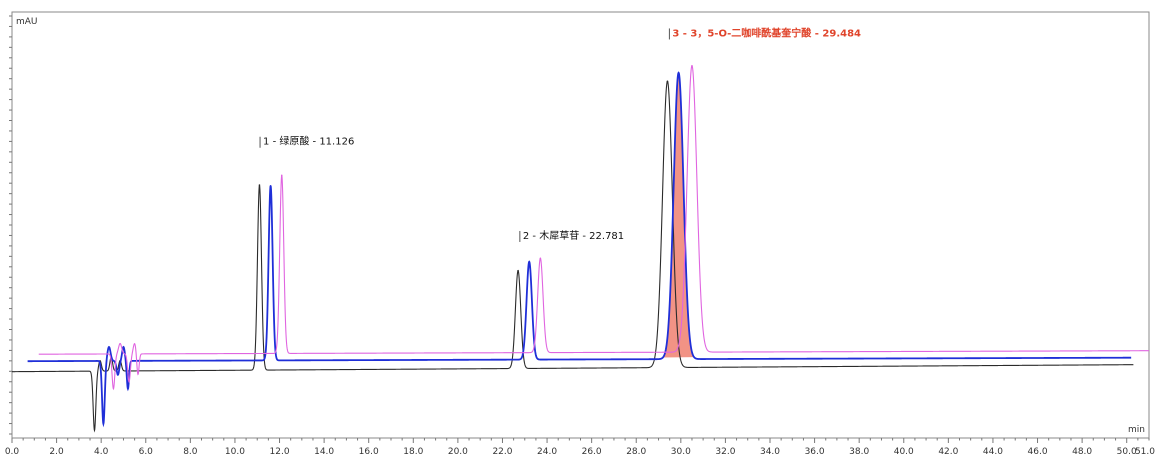 The image size is (1156, 467). What do you see at coordinates (458, 452) in the screenshot?
I see `x-tick-label: 20.0` at bounding box center [458, 452].